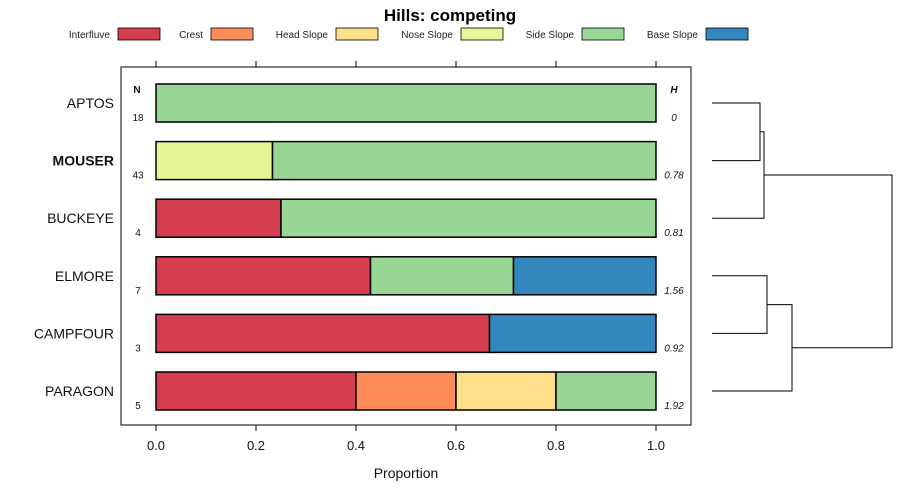 Image resolution: width=900 pixels, height=500 pixels. Describe the element at coordinates (674, 118) in the screenshot. I see `h-value: 0` at that location.